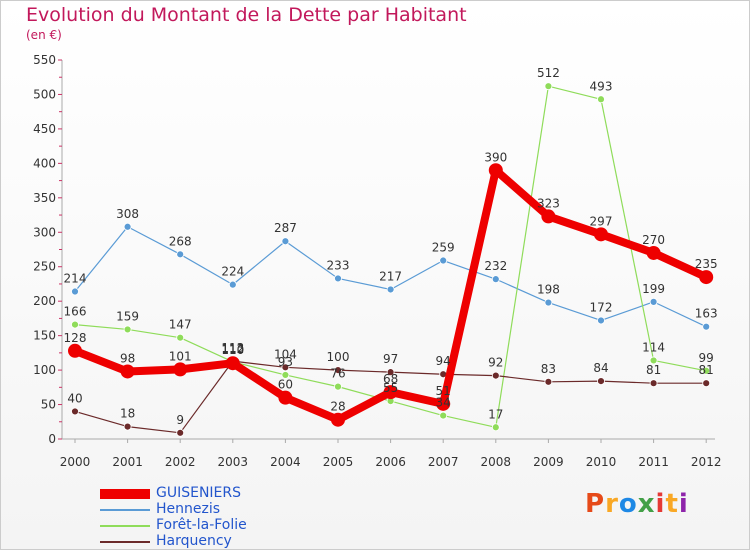 Image resolution: width=750 pixels, height=550 pixels. What do you see at coordinates (601, 86) in the screenshot?
I see `data-label: 493` at bounding box center [601, 86].